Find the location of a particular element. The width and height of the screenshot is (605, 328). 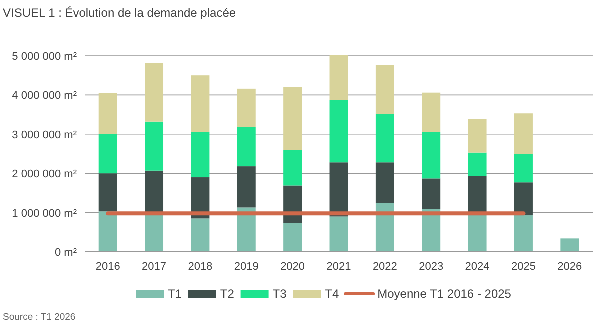

x-tick-label: 2018 is located at coordinates (200, 267).